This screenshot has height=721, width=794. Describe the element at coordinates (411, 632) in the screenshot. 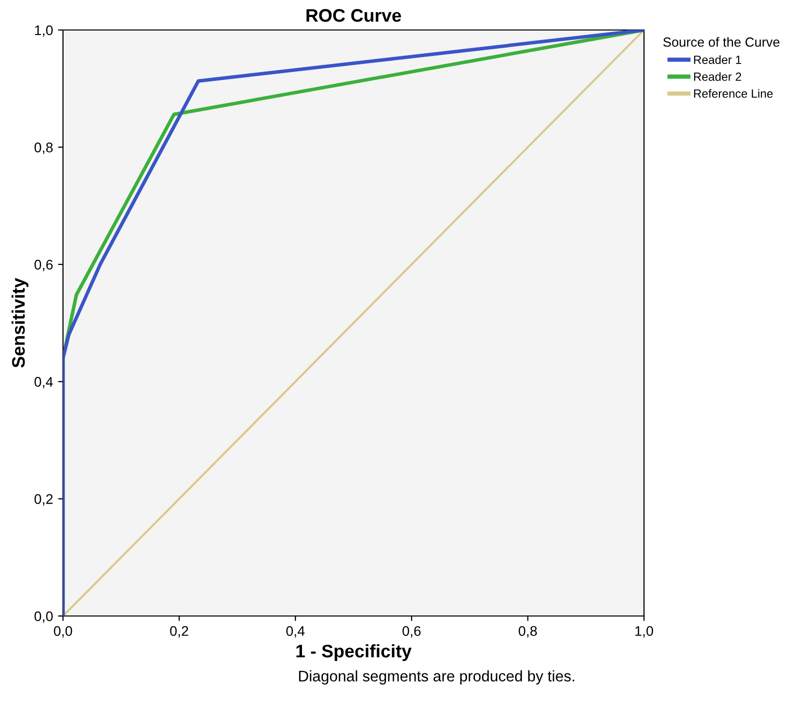

I see `x-tick-label: 0,6` at that location.